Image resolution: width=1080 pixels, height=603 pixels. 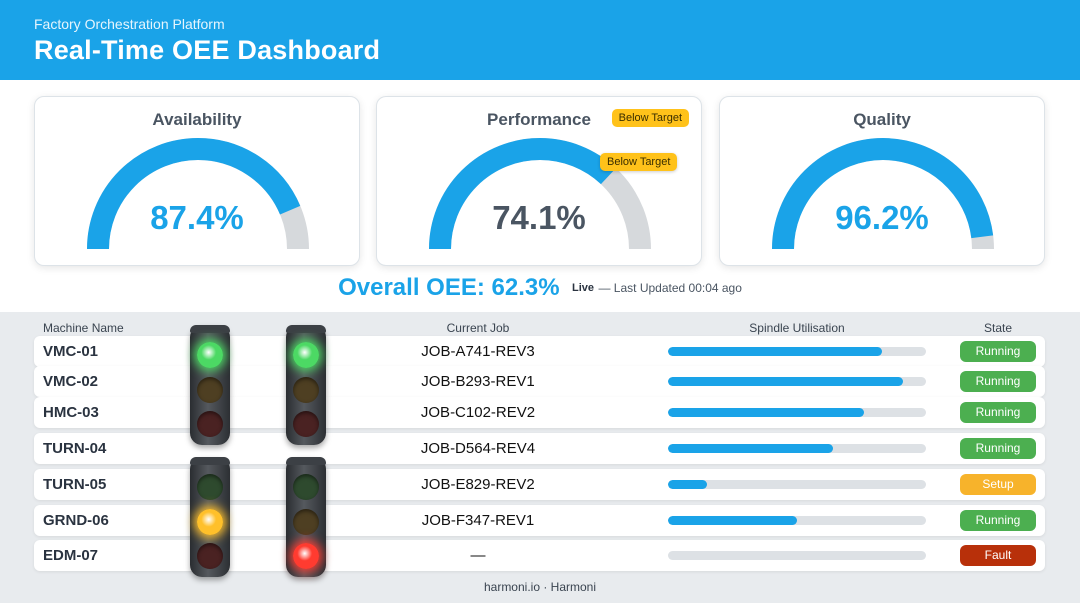 What do you see at coordinates (540, 194) in the screenshot?
I see `performance-gauge` at bounding box center [540, 194].